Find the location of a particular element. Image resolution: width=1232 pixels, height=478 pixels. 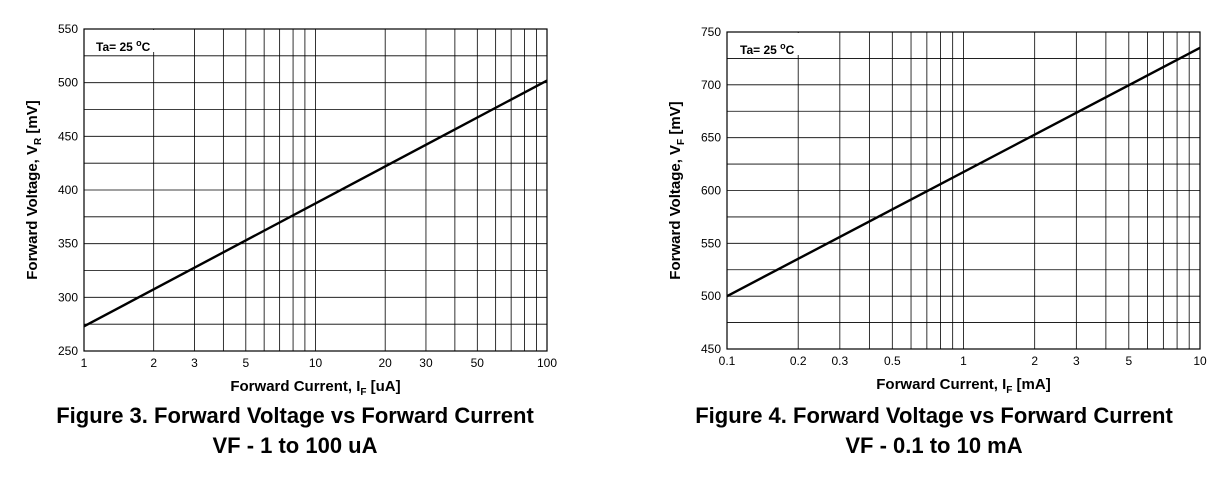

chart-1-y-tick-label: 550 is located at coordinates (68, 29).